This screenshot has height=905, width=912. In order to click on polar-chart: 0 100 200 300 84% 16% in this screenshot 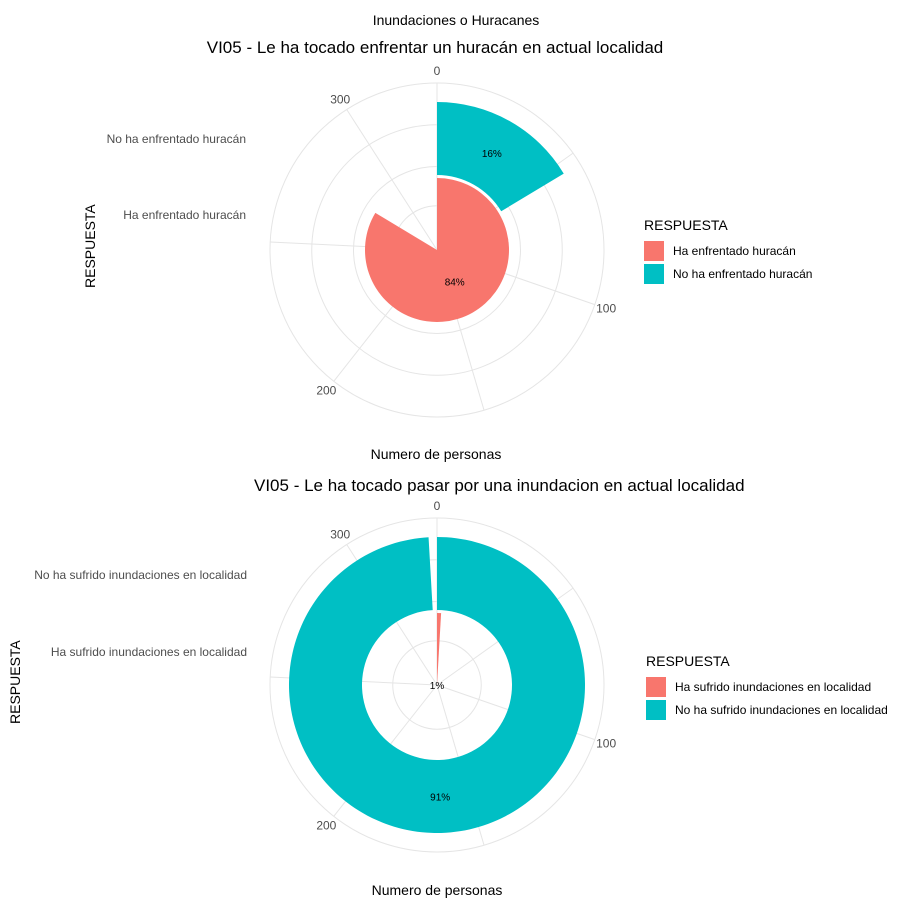, I will do `click(442, 241)`.